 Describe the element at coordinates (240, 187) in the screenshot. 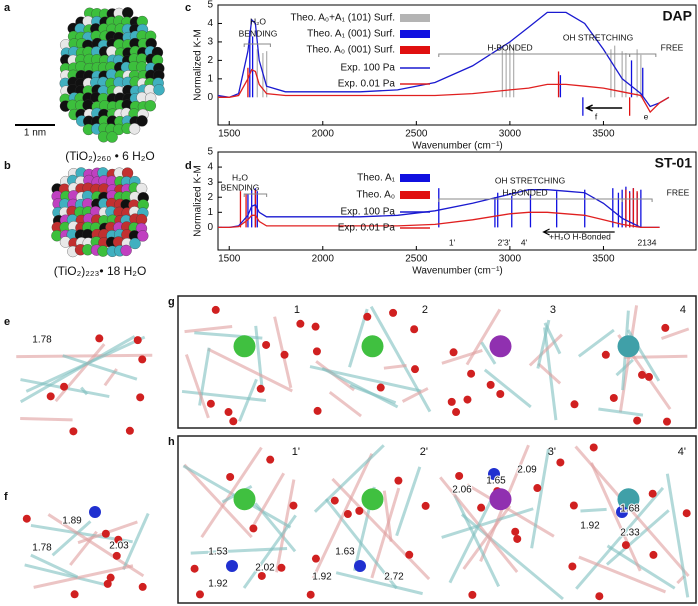

I see `annotation: BENDING` at that location.